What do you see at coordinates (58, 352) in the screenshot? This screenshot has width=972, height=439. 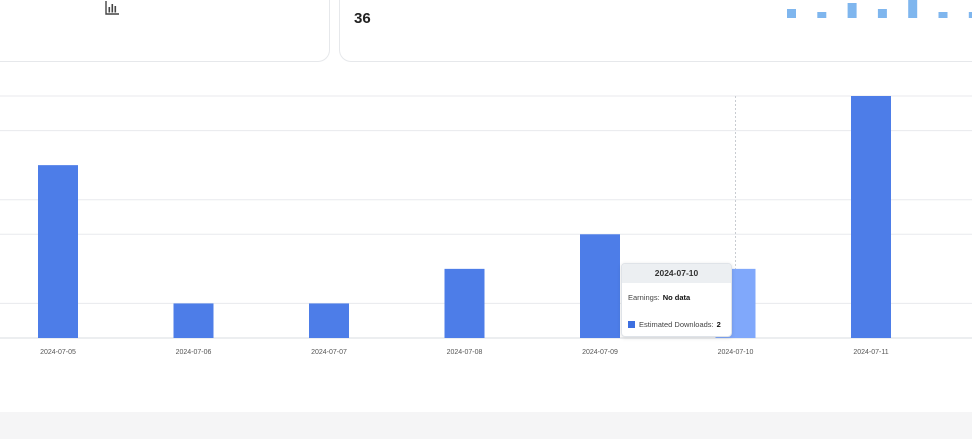 I see `x-tick-label: 2024-07-05` at bounding box center [58, 352].